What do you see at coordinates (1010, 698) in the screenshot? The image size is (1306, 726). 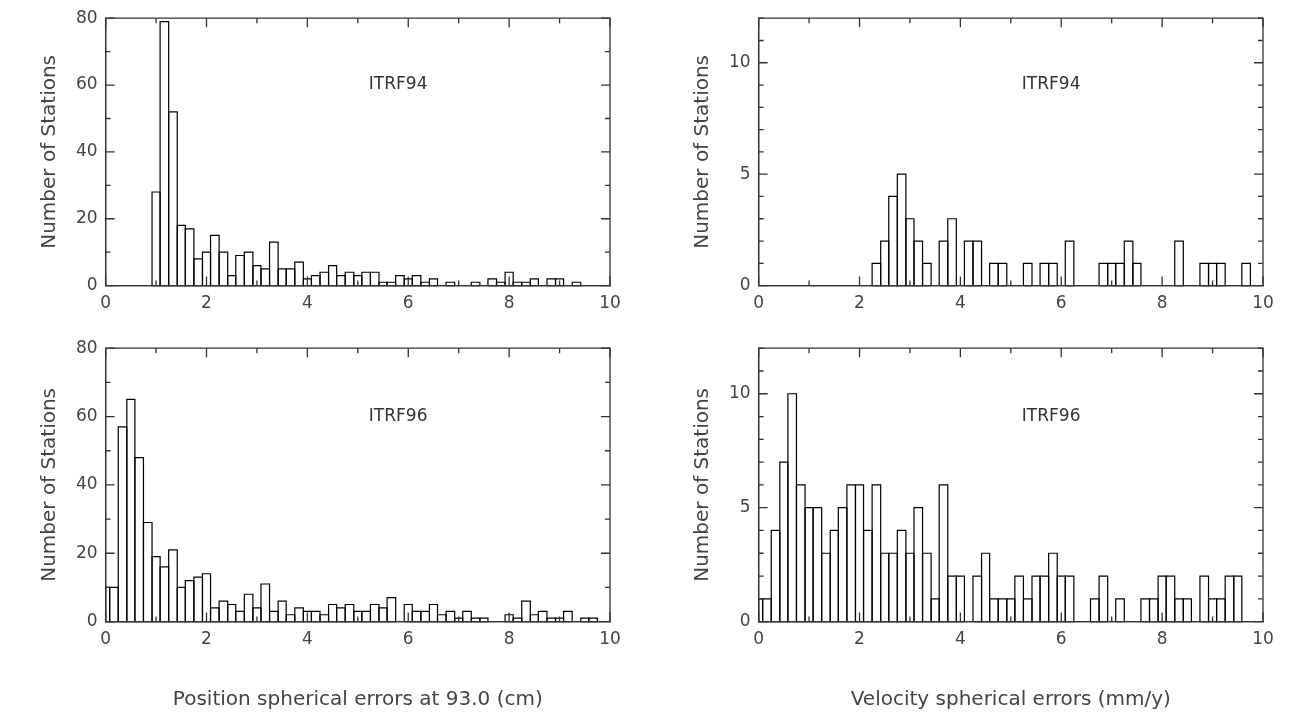 I see `x-axis-title: Velocity spherical errors (mm/y)` at bounding box center [1010, 698].